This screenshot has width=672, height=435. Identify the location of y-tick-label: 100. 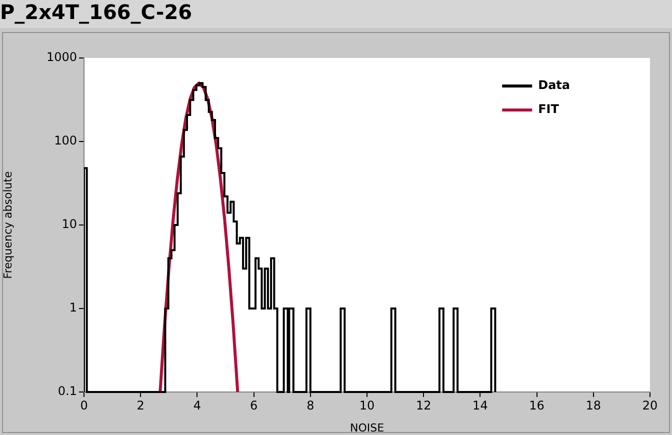
(65, 141).